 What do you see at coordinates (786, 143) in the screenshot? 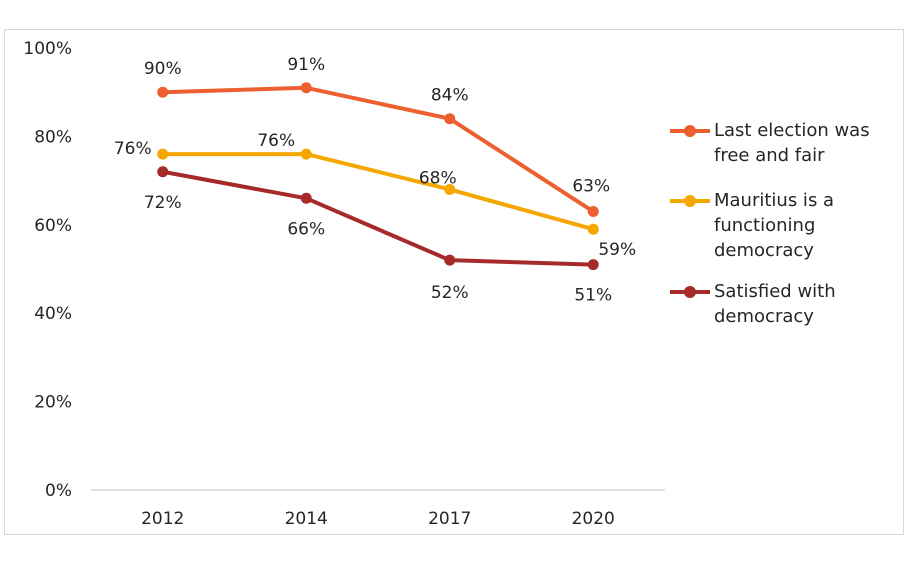
I see `legend-item-free-fair: Last election was free and fair` at bounding box center [786, 143].